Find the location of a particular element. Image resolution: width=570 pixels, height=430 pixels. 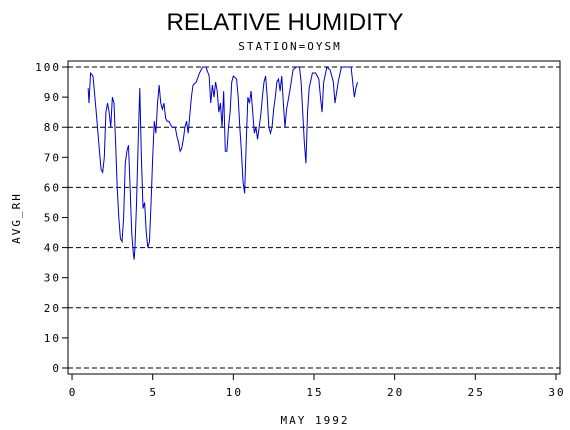

chart-subtitle: STATION=OYSM is located at coordinates (289, 46).